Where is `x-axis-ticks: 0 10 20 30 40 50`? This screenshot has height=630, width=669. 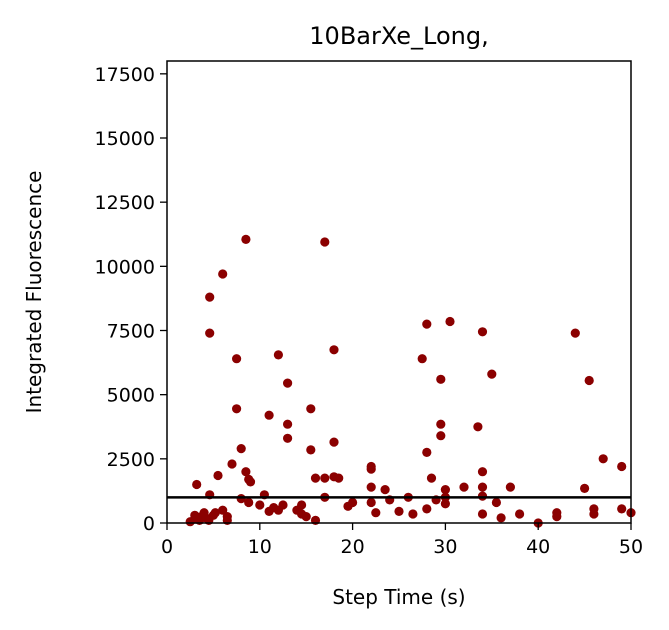
x-axis-ticks: 0 10 20 30 40 50 is located at coordinates (402, 540).